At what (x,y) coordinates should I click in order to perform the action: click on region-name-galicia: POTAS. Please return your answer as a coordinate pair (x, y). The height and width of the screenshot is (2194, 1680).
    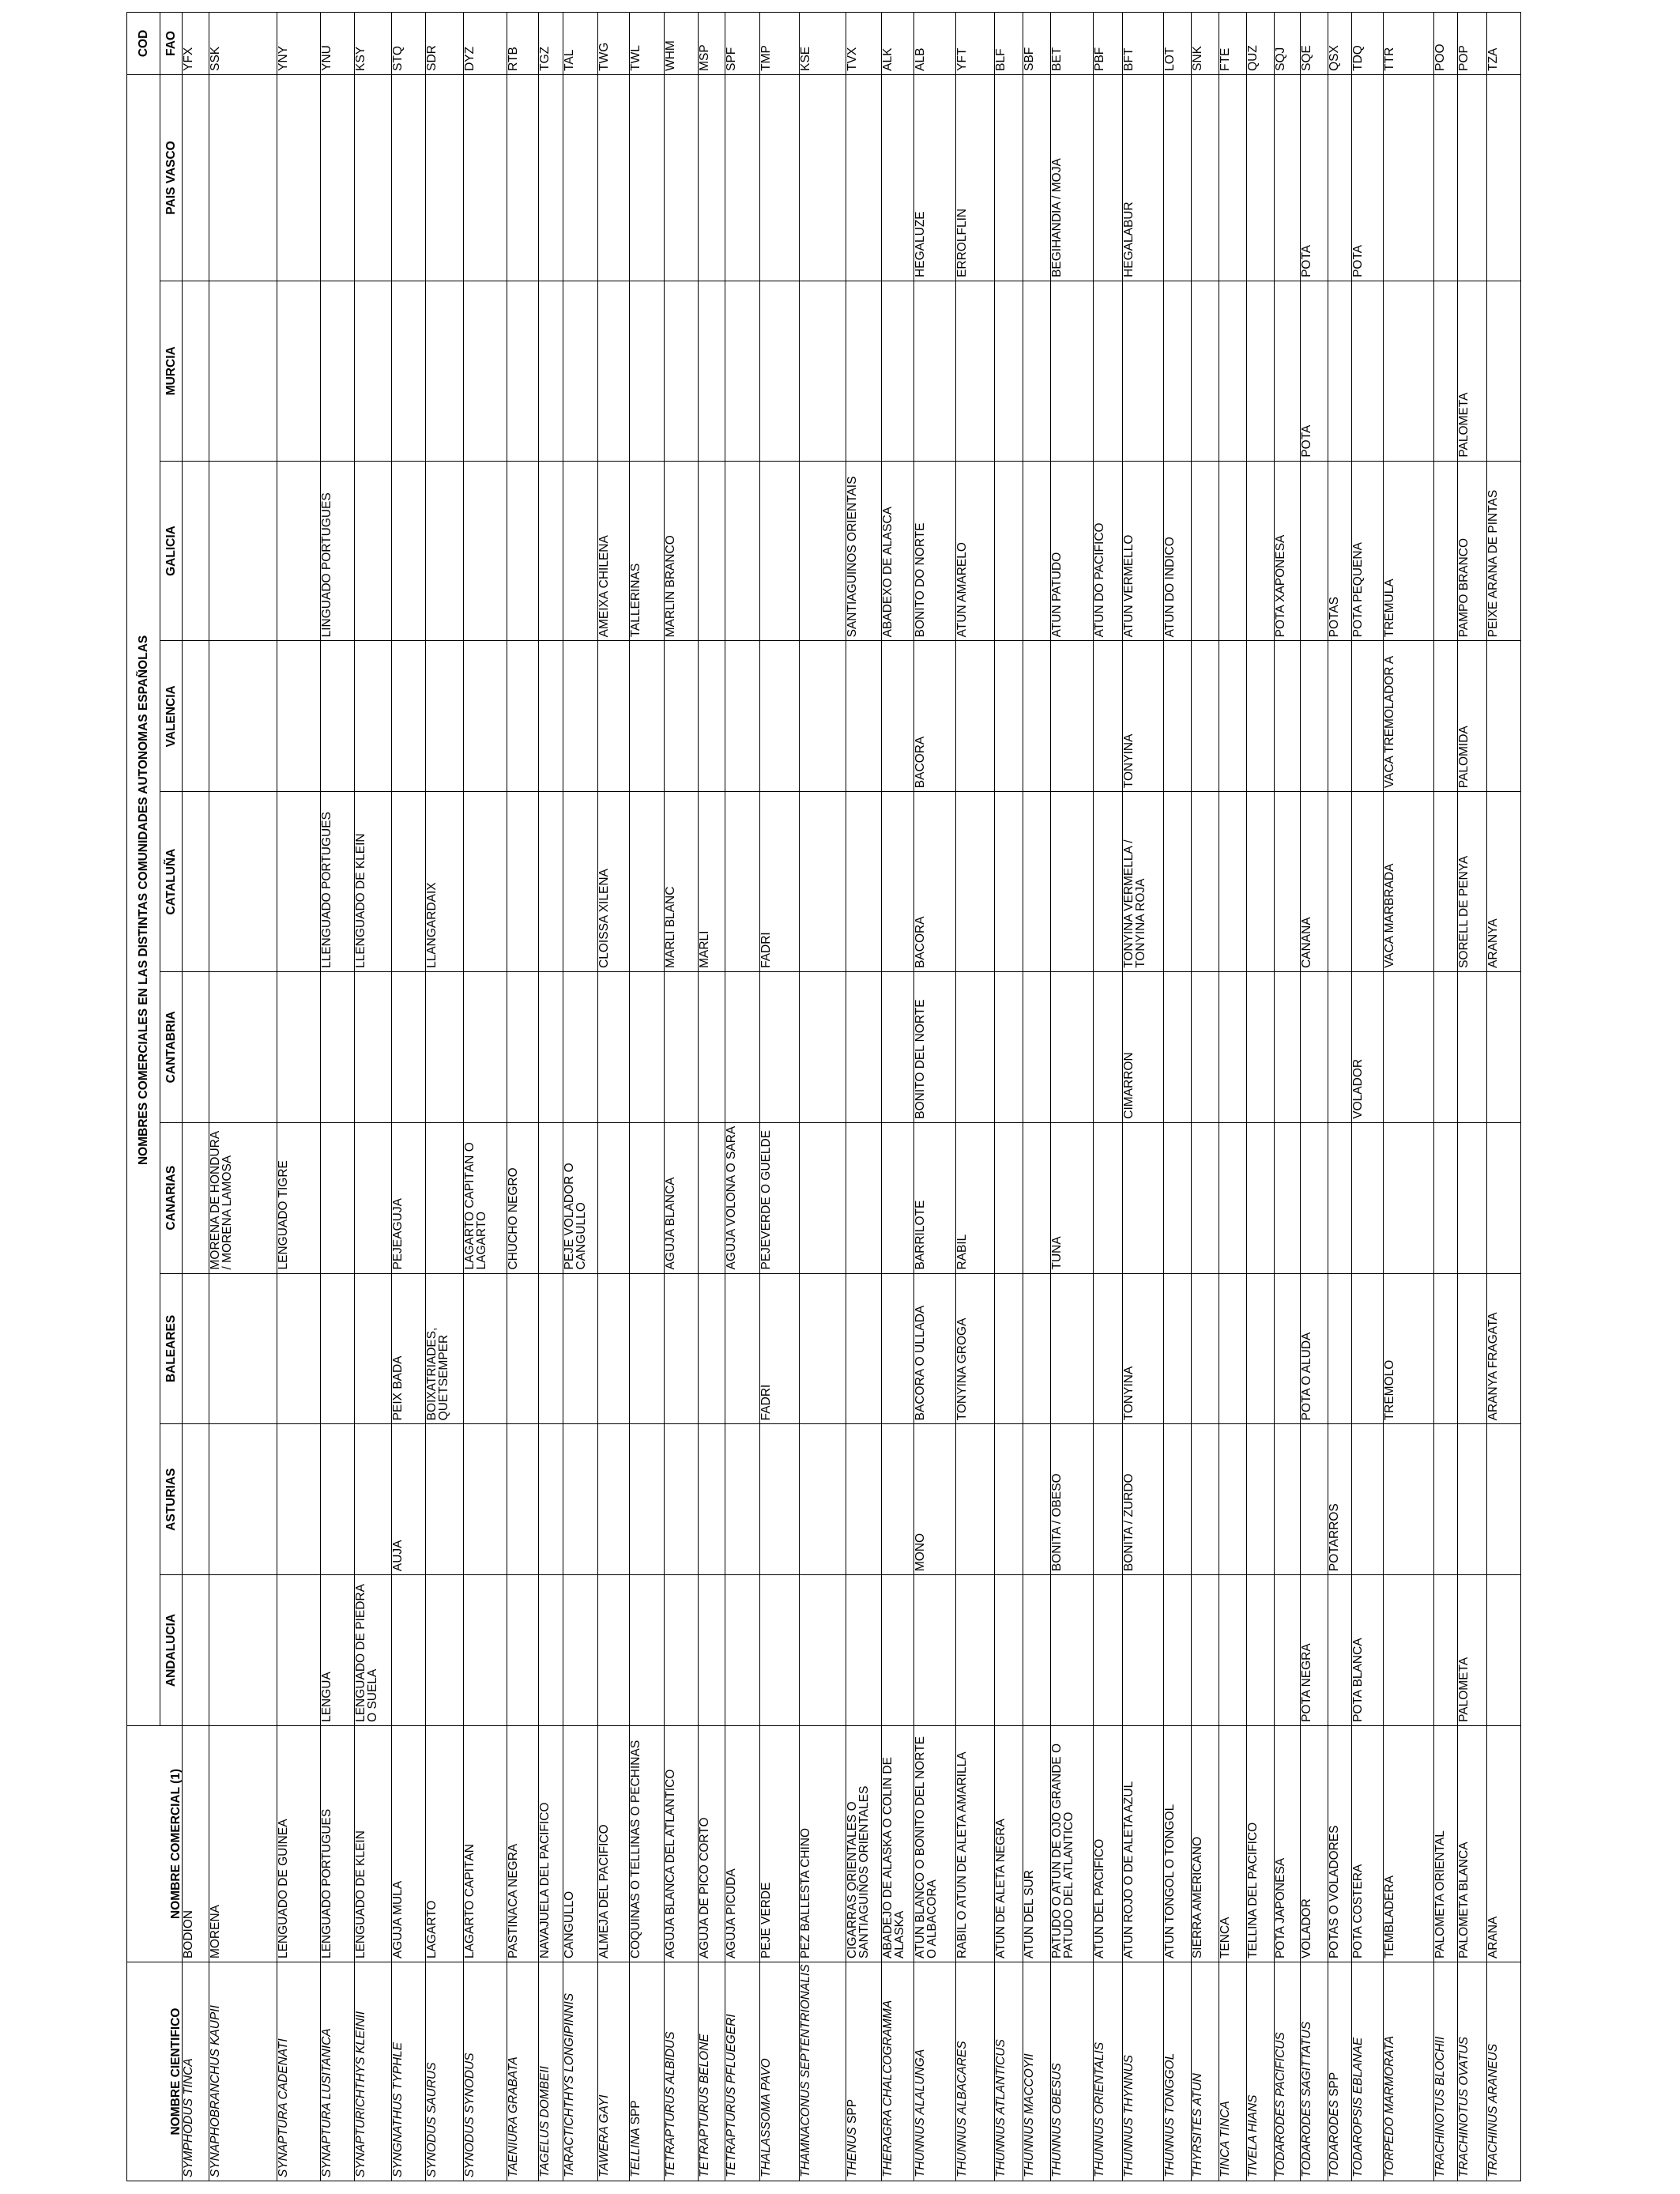
    Looking at the image, I should click on (1340, 551).